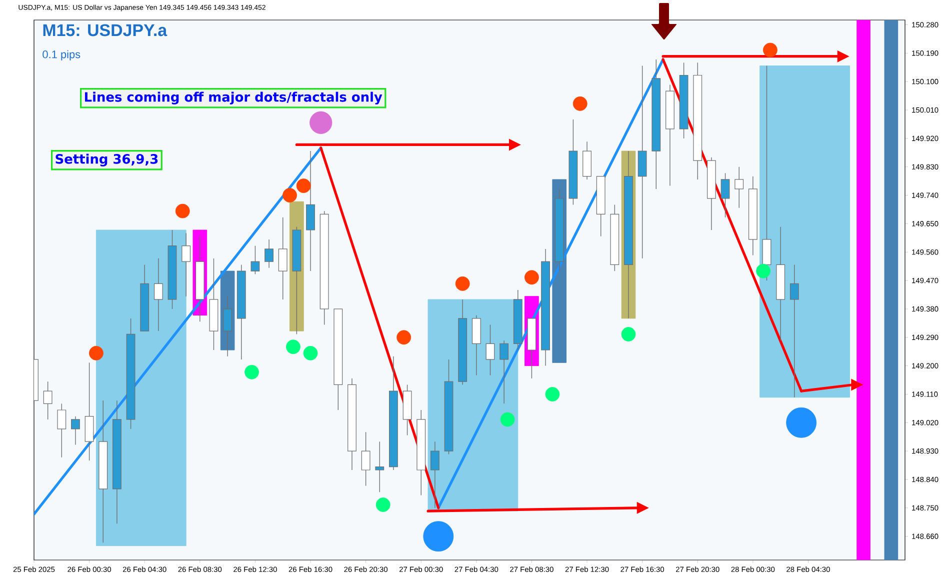  What do you see at coordinates (107, 160) in the screenshot?
I see `annotation: Setting 36,9,3` at bounding box center [107, 160].